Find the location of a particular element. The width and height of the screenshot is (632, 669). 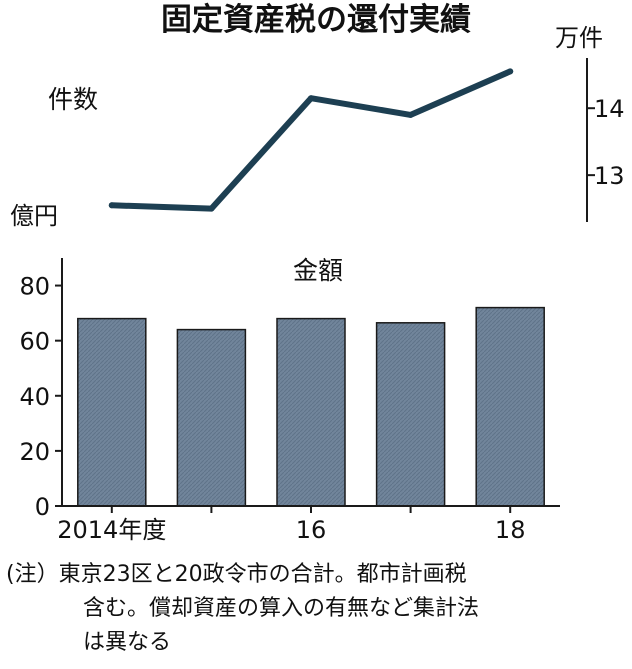

bar-x-tick-label-2: 16 is located at coordinates (311, 530).